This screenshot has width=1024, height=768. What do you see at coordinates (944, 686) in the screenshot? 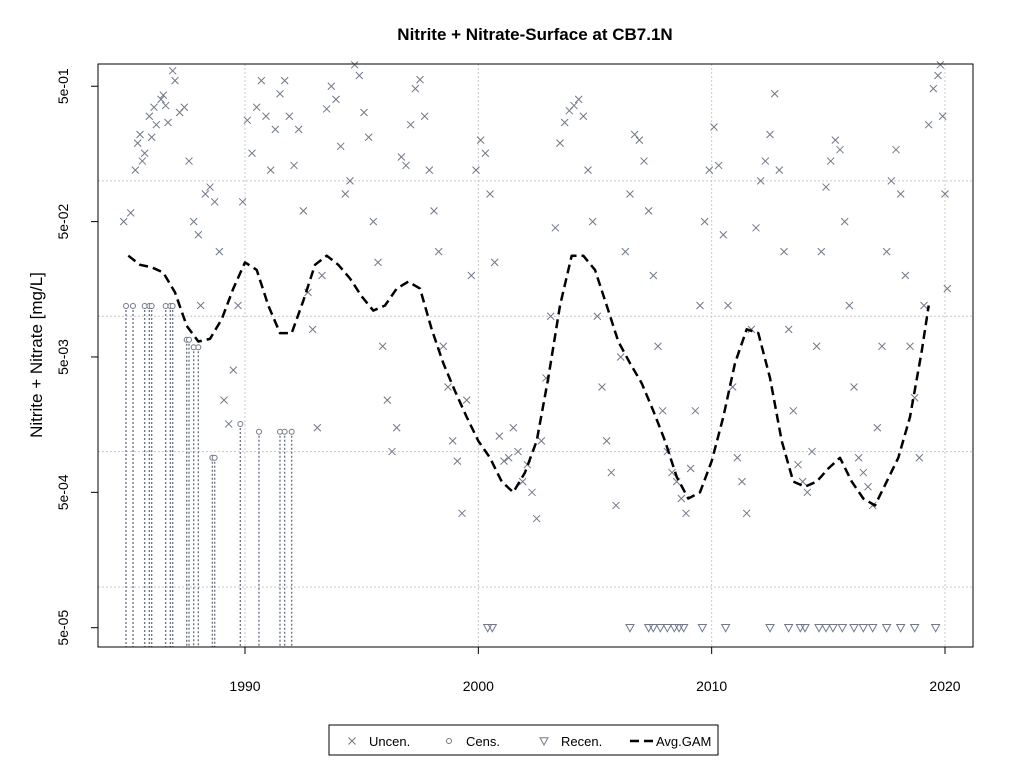
I see `x-tick-label: 2020` at bounding box center [944, 686].